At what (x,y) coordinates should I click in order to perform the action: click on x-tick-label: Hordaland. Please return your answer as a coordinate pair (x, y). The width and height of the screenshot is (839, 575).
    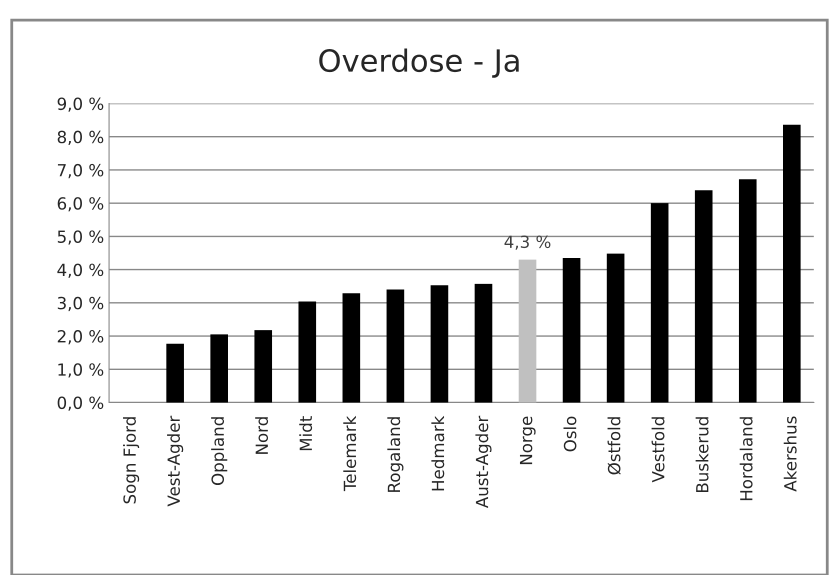
    Looking at the image, I should click on (746, 458).